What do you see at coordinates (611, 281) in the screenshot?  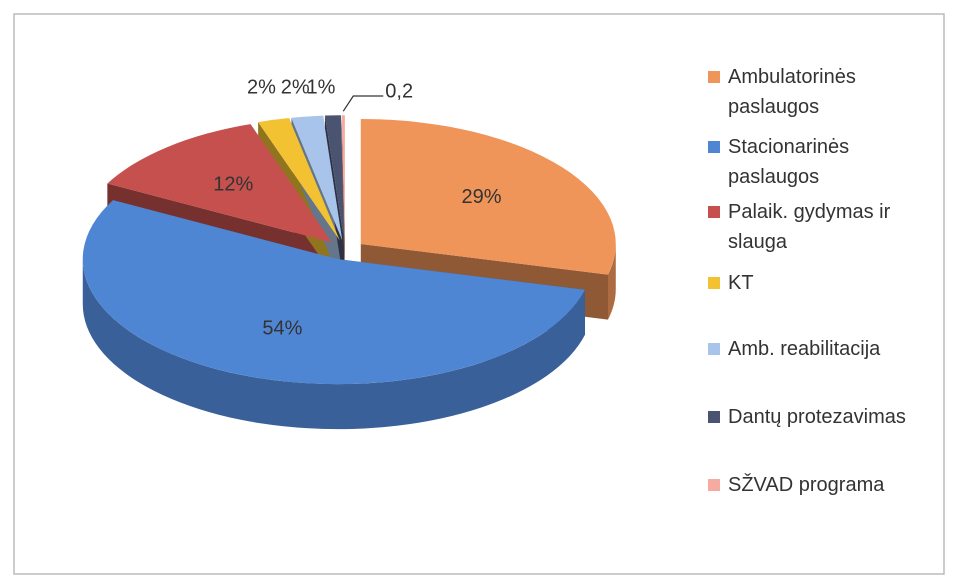 I see `slice-side` at bounding box center [611, 281].